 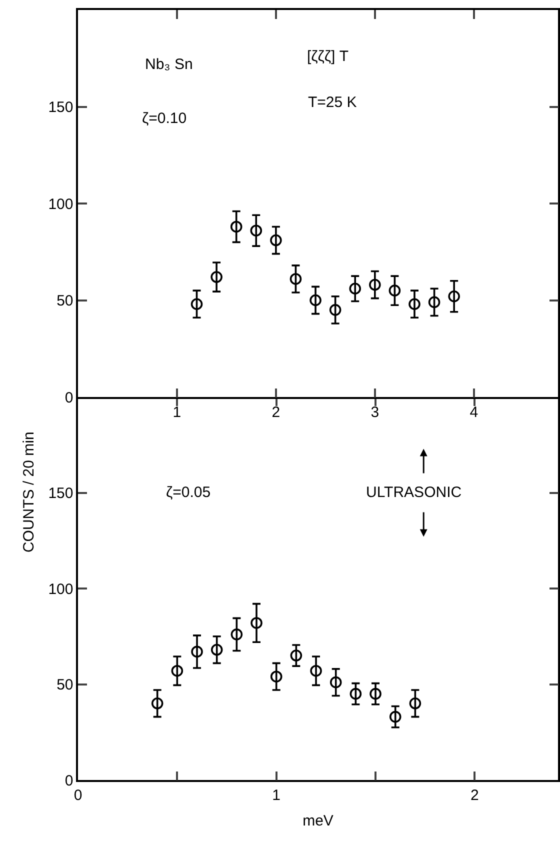 I want to click on annotation: ULTRASONIC, so click(x=414, y=492).